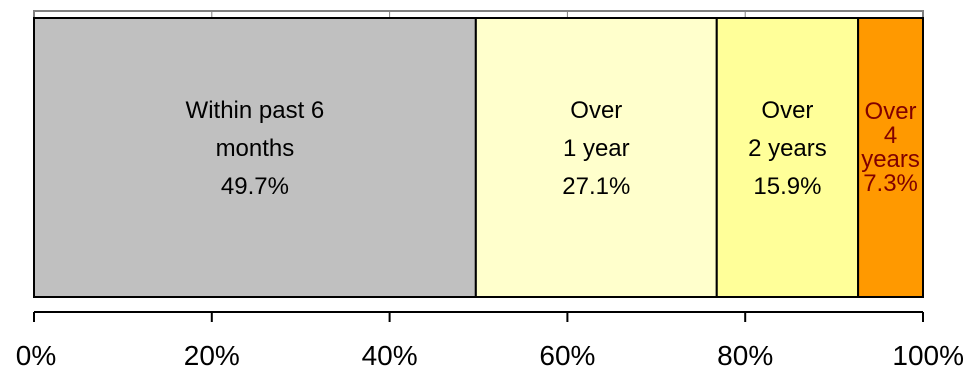 This screenshot has height=377, width=971. I want to click on segment-label-line: 27.1%, so click(596, 186).